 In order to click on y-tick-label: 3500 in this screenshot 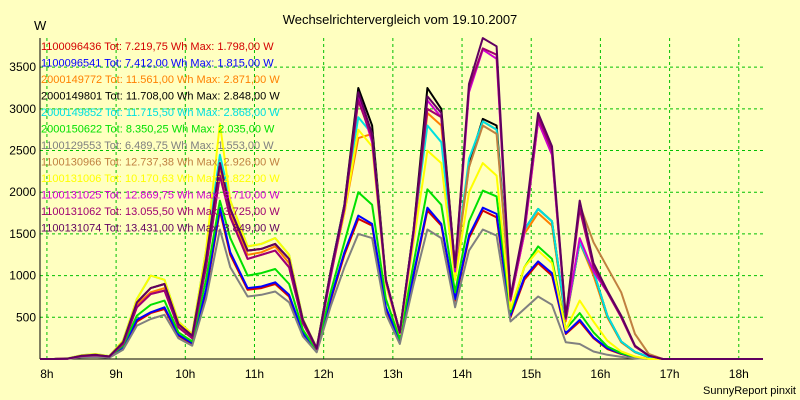, I will do `click(22, 67)`.